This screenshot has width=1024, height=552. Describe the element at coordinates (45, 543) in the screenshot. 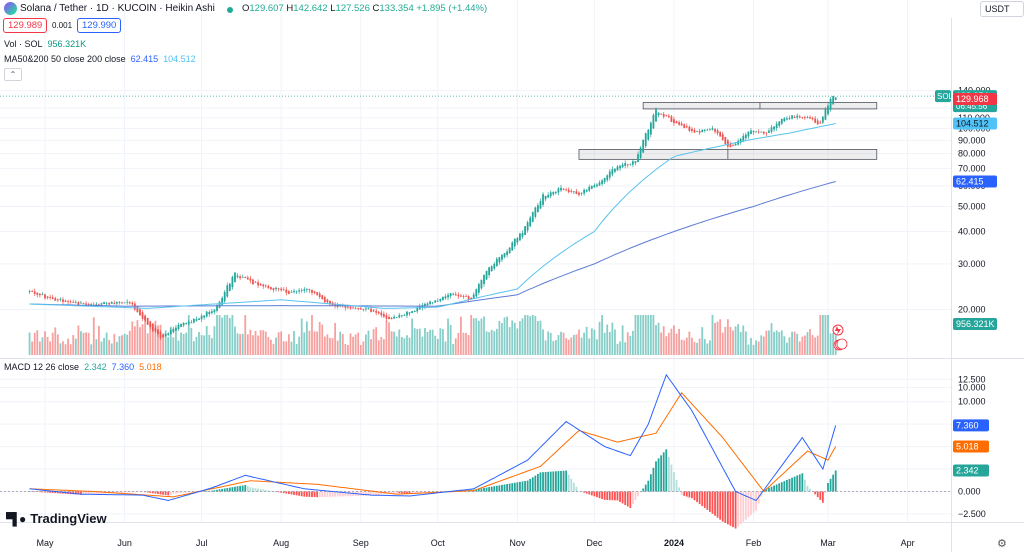

I see `time-tick-label: May` at that location.